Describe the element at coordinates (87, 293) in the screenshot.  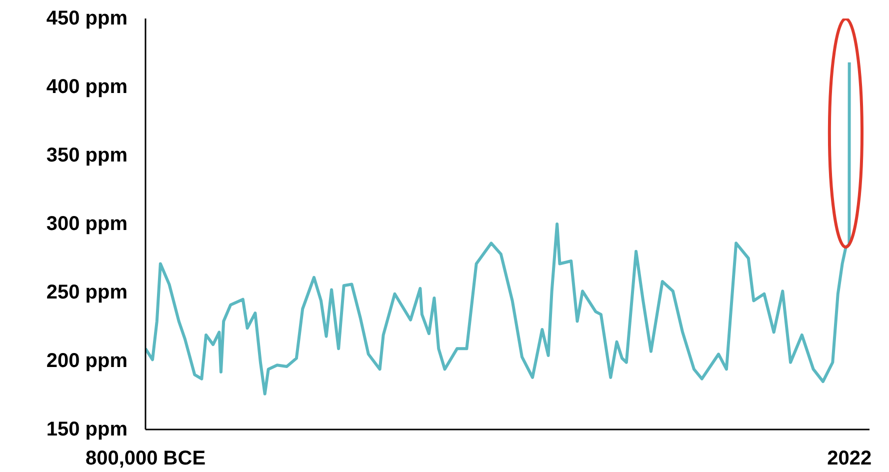
I see `y-tick-label: 250 ppm` at that location.